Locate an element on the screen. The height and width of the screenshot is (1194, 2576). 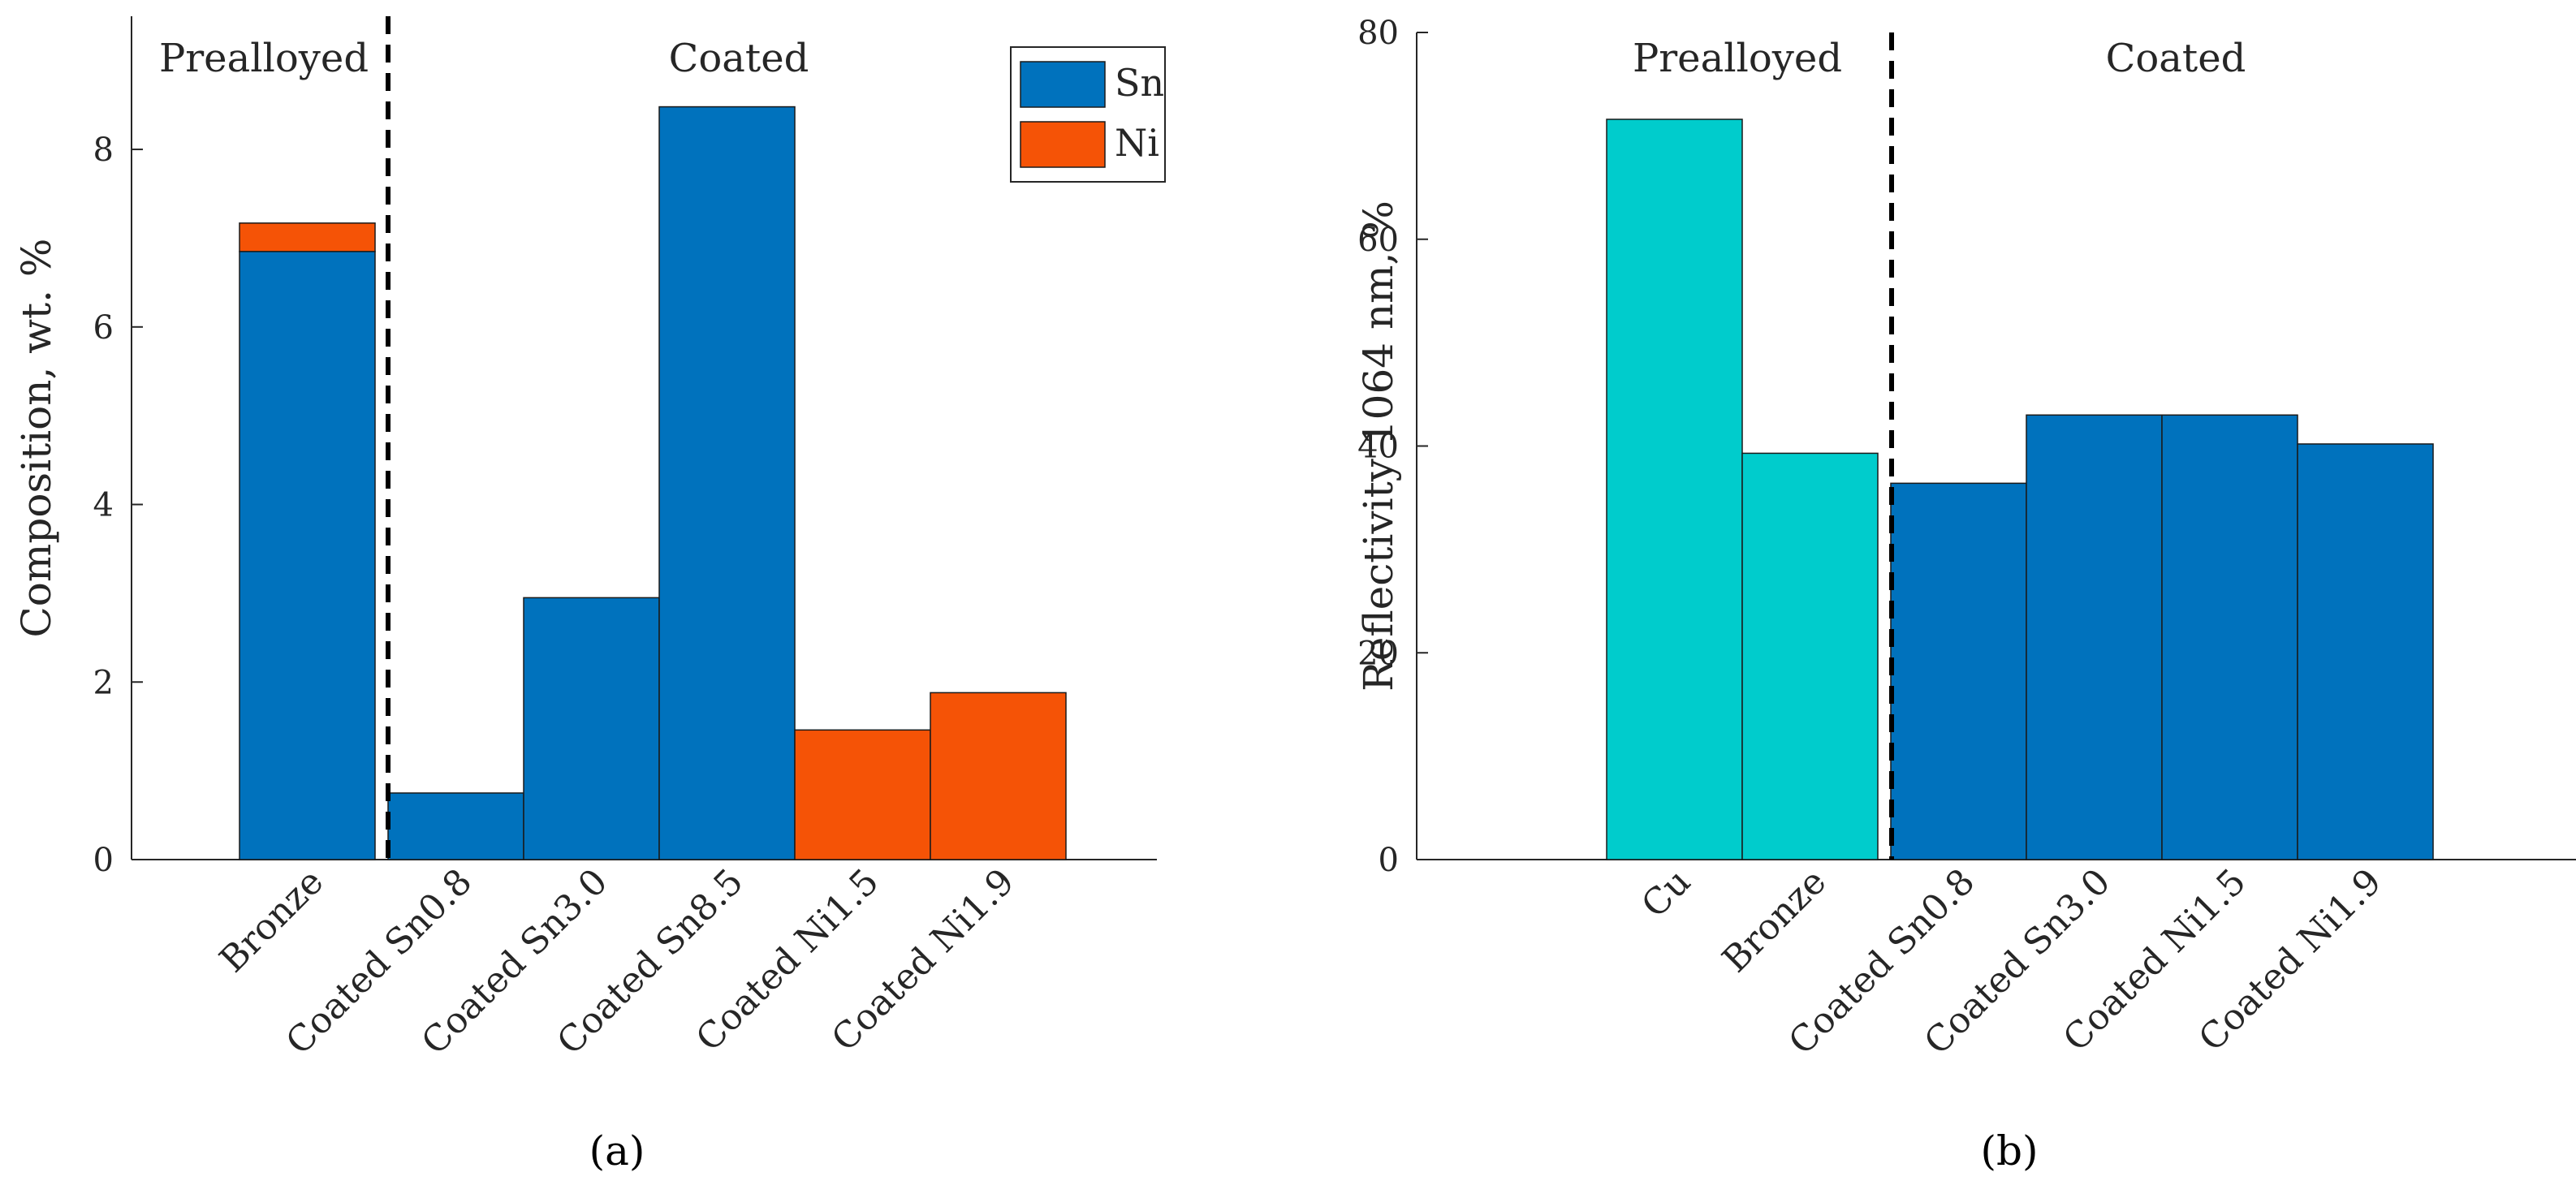
y-tick-label: 20 is located at coordinates (1378, 653).